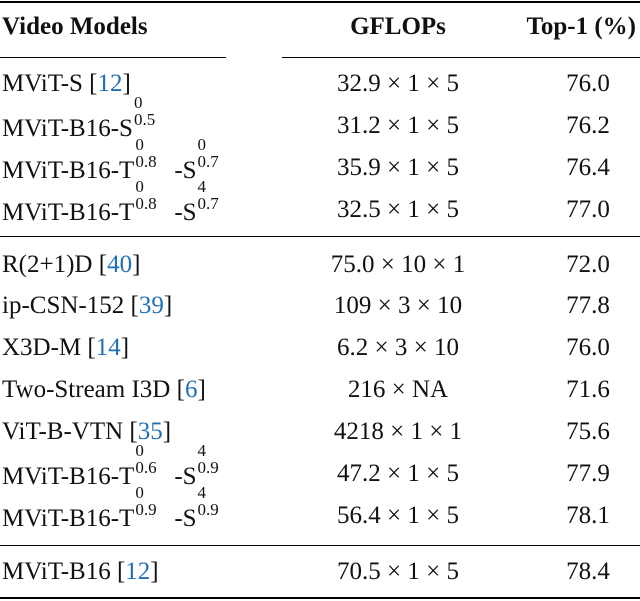 This screenshot has width=640, height=601. Describe the element at coordinates (398, 83) in the screenshot. I see `gflops-value: 32.9 × 1 × 5` at that location.